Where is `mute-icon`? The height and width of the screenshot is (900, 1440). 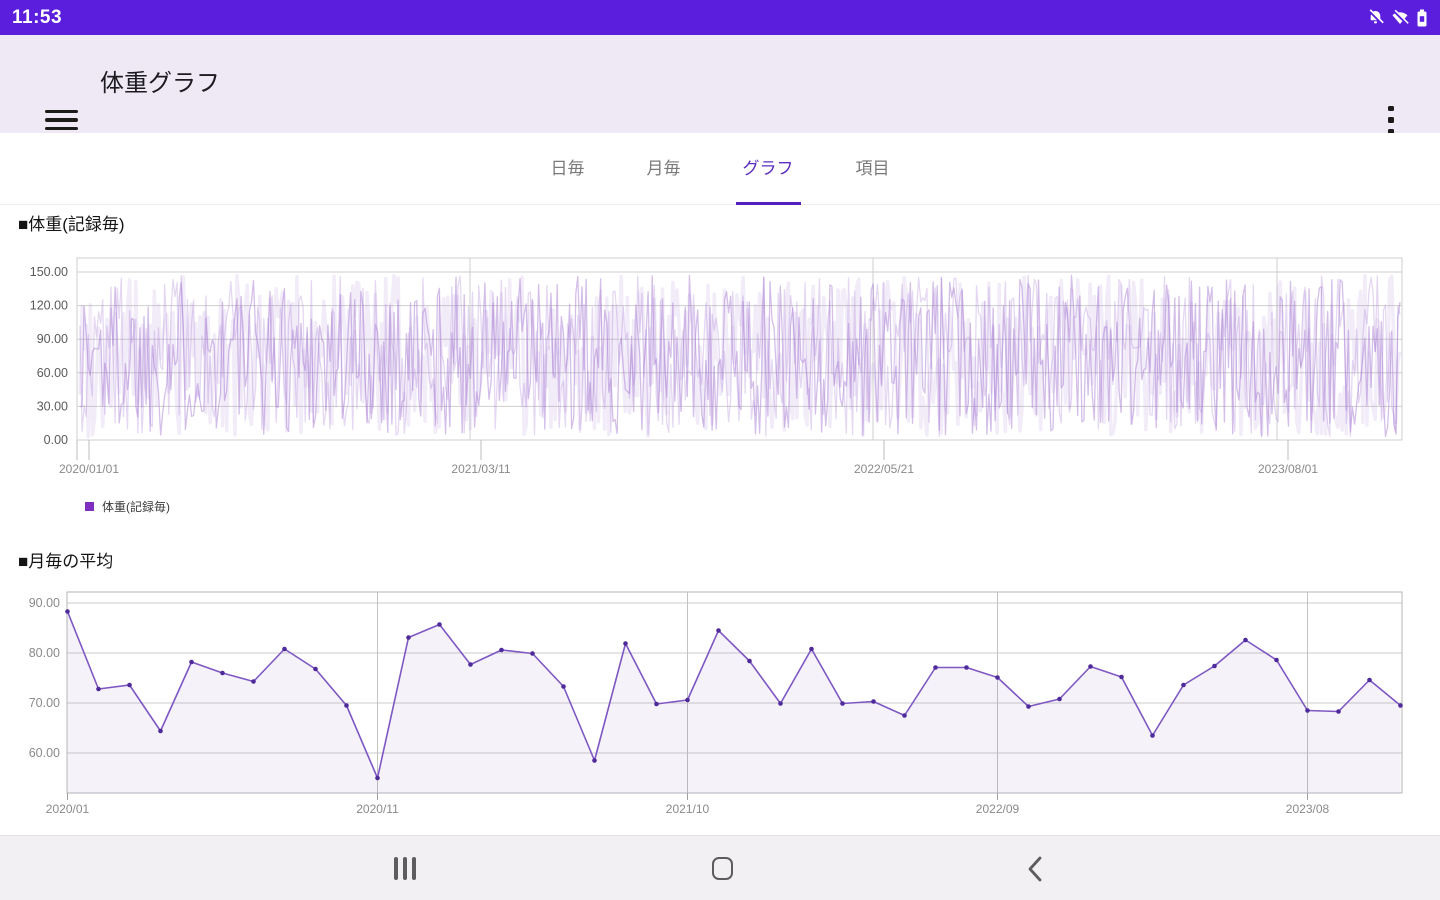
mute-icon is located at coordinates (1376, 17).